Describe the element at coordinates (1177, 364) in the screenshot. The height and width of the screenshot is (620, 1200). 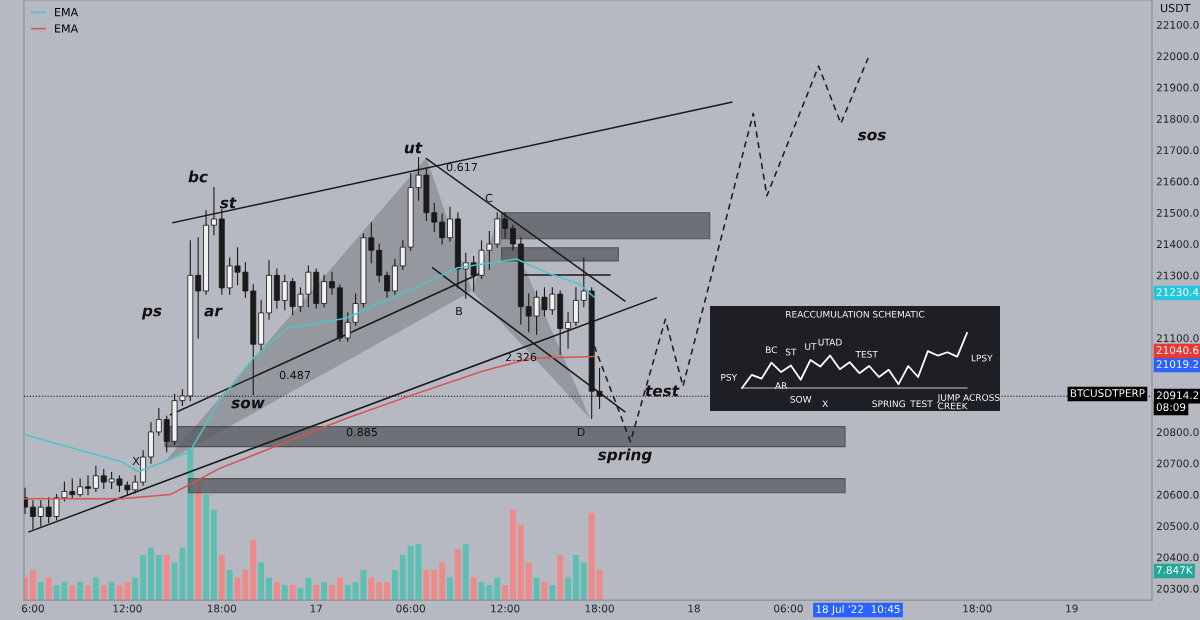
I see `text: 21019.2` at that location.